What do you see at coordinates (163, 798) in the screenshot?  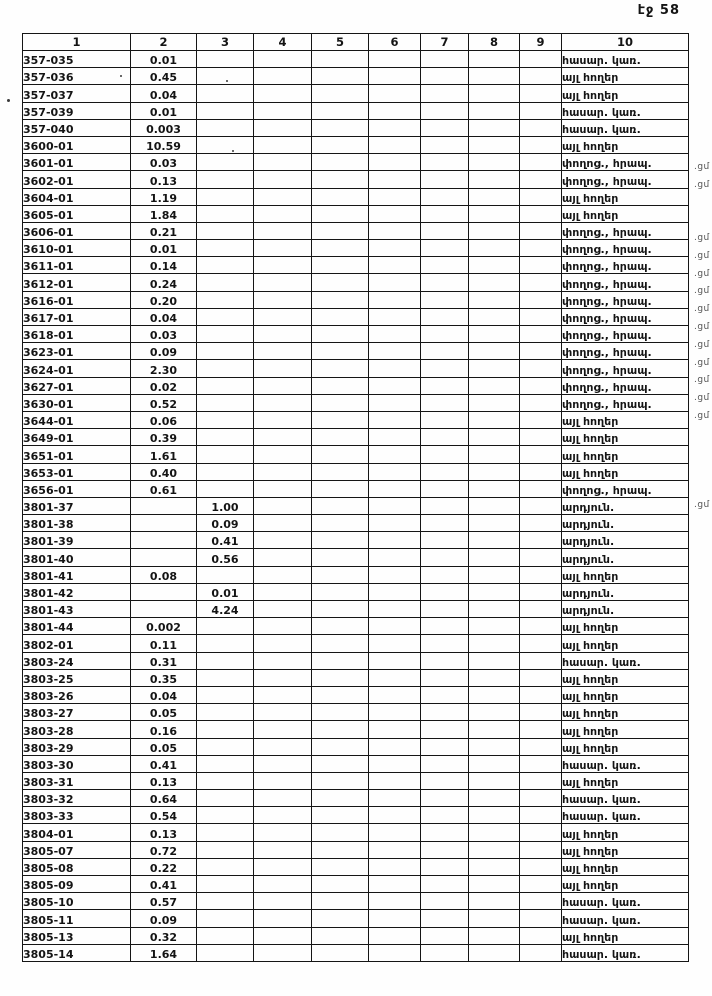 I see `cell-area-col2: 0.64` at bounding box center [163, 798].